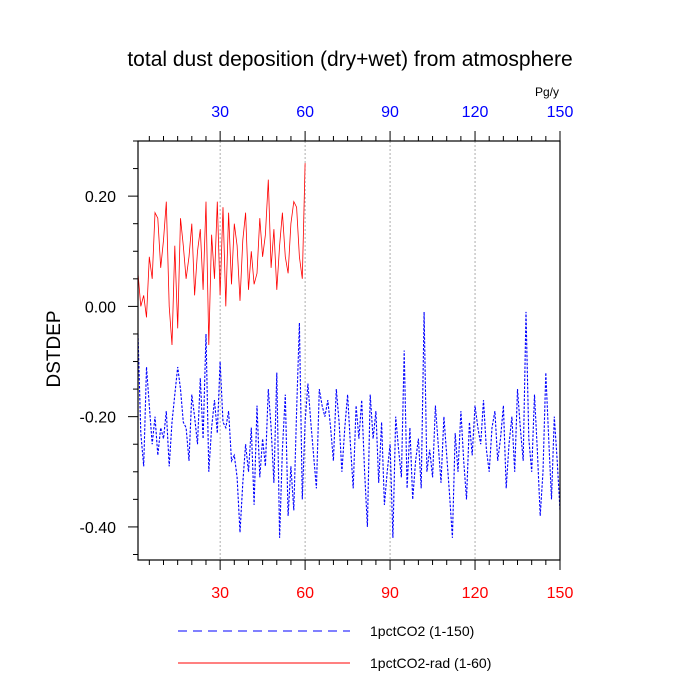 This screenshot has width=700, height=700. I want to click on y-tick-label-0: 0.20, so click(100, 197).